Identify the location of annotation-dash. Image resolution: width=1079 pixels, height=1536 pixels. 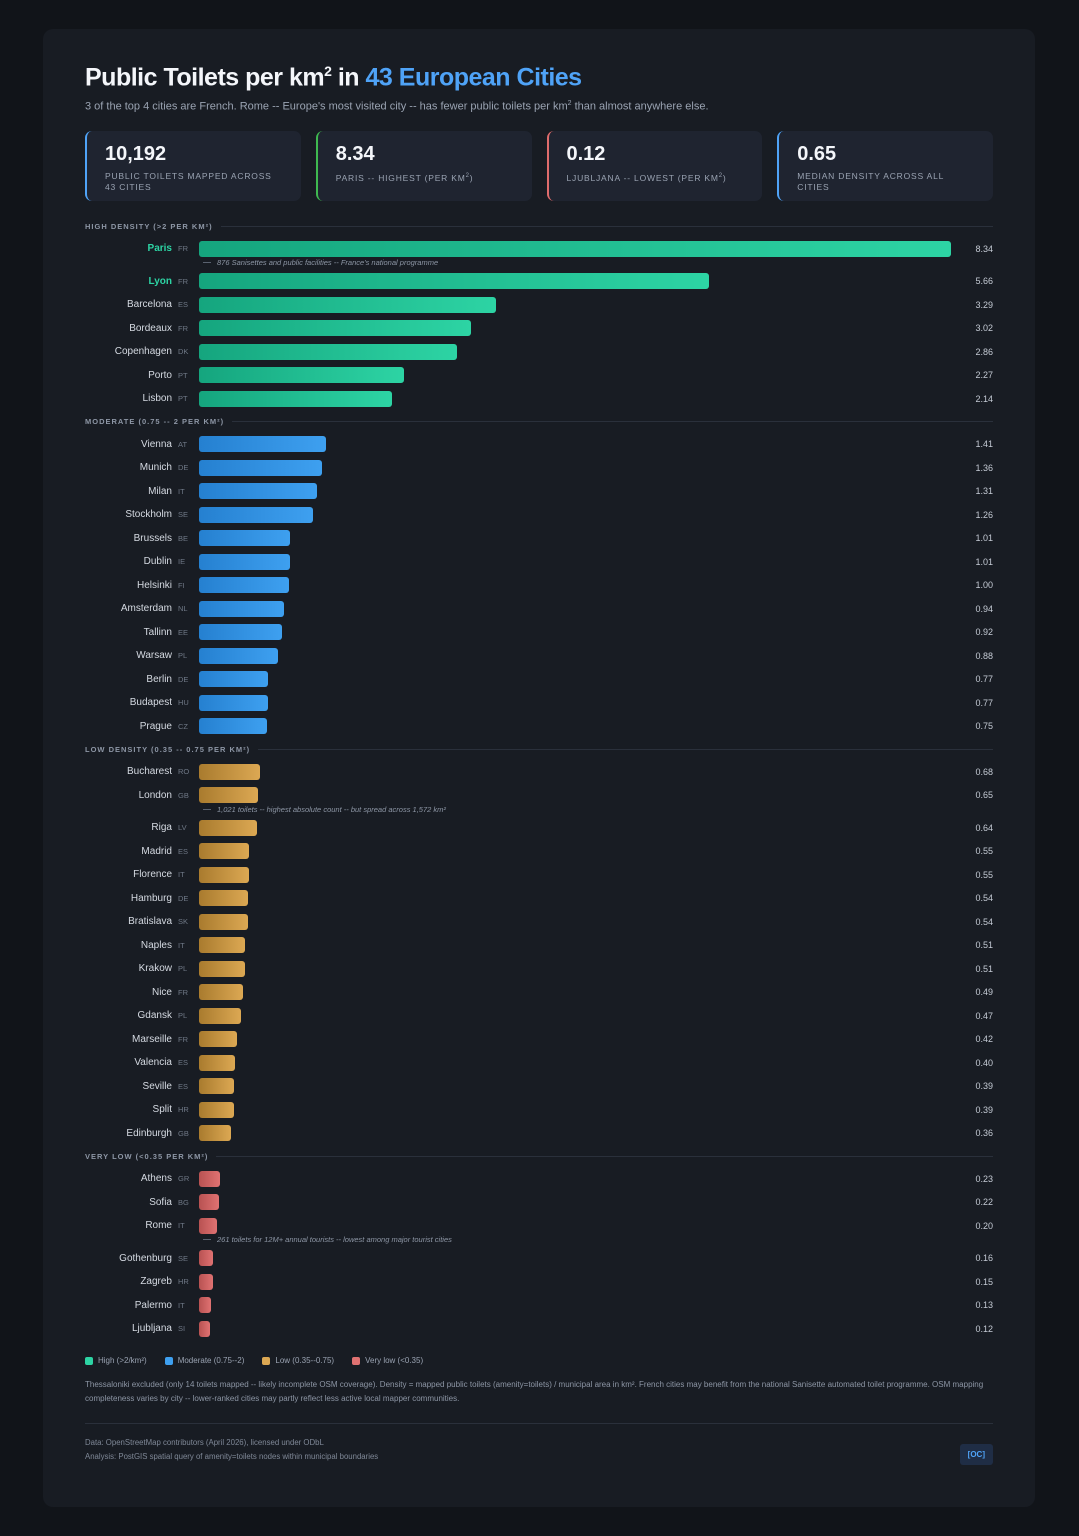
(207, 809).